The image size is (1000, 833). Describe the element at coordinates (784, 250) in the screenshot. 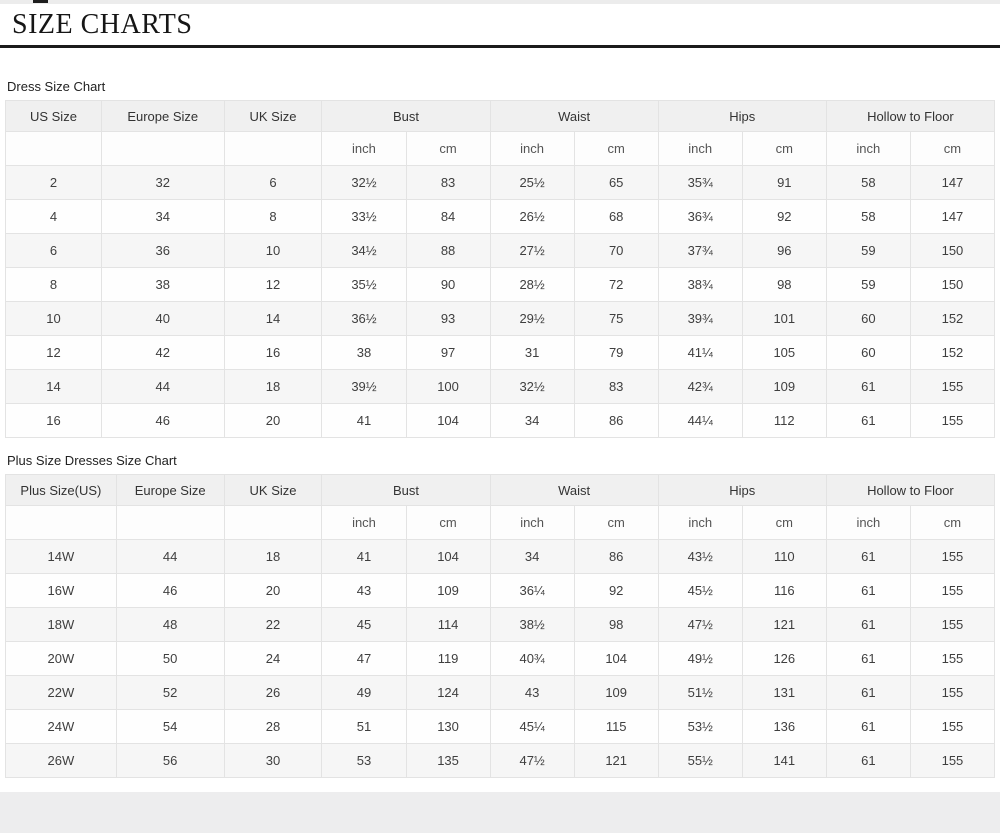

I see `table-cell: 96` at that location.